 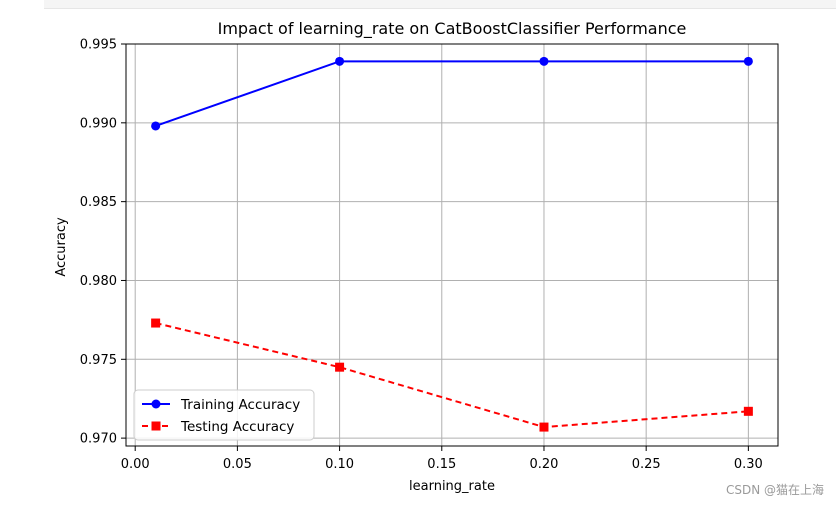 I want to click on y-axis-label: Accuracy, so click(x=61, y=247).